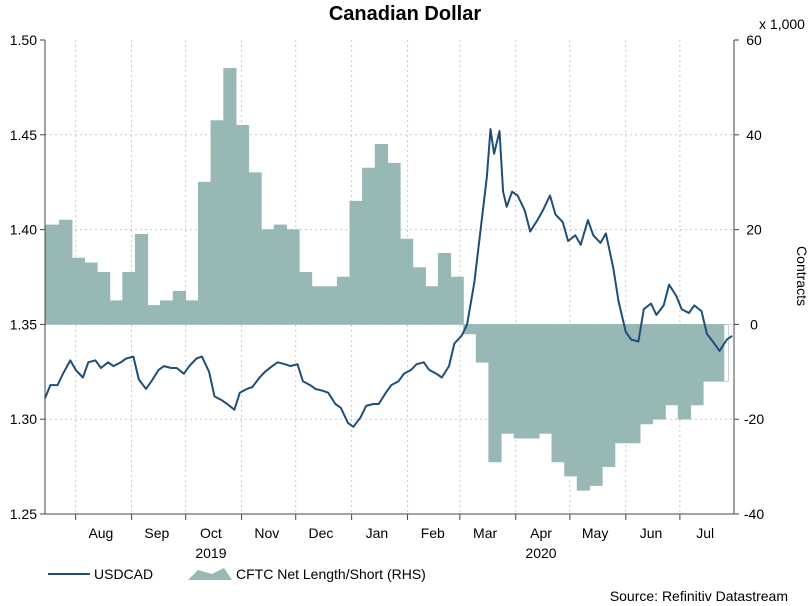 This screenshot has height=606, width=812. Describe the element at coordinates (485, 533) in the screenshot. I see `x-month-label: Mar` at that location.